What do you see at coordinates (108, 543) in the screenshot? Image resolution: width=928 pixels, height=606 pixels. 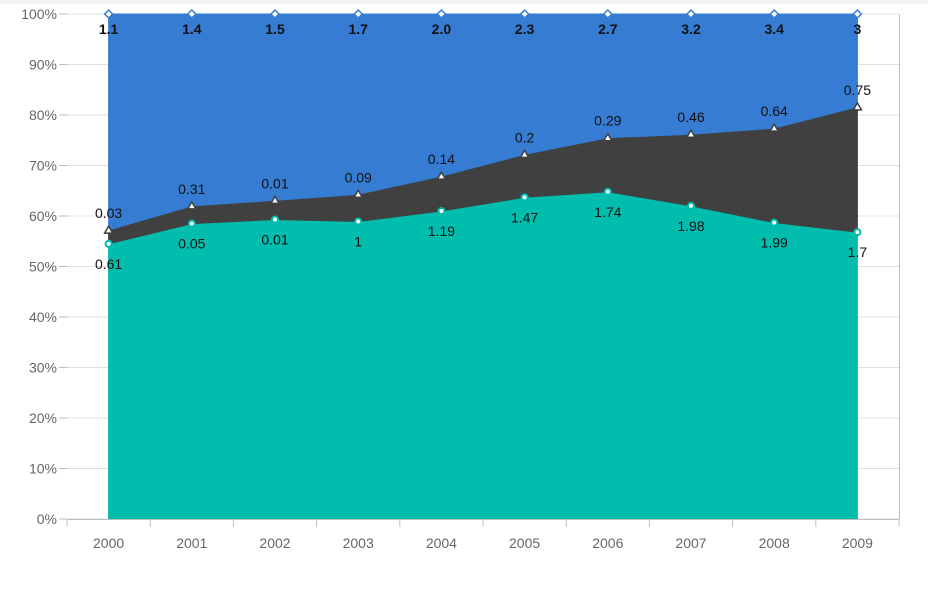 I see `x-tick-label: 2000` at bounding box center [108, 543].